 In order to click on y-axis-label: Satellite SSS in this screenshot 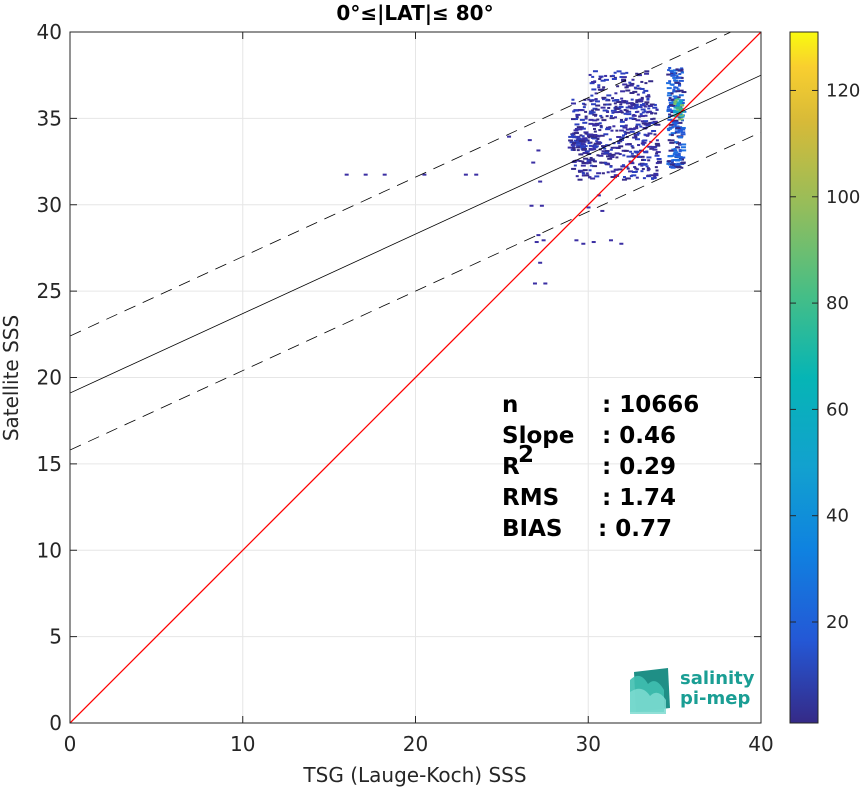, I will do `click(11, 378)`.